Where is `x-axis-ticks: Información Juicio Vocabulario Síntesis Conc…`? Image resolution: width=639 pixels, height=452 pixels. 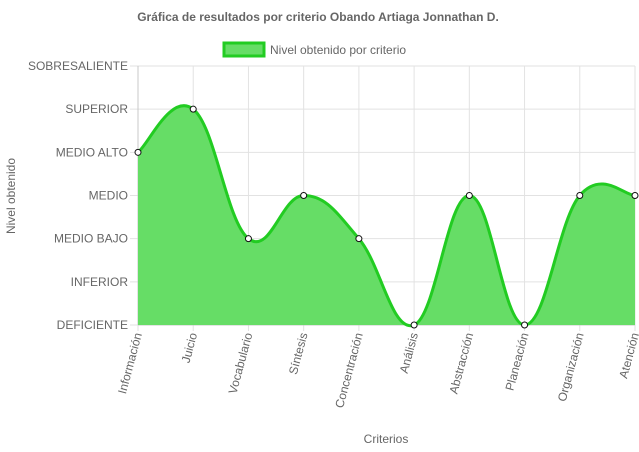 x-axis-ticks: Información Juicio Vocabulario Síntesis Conc… is located at coordinates (377, 370).